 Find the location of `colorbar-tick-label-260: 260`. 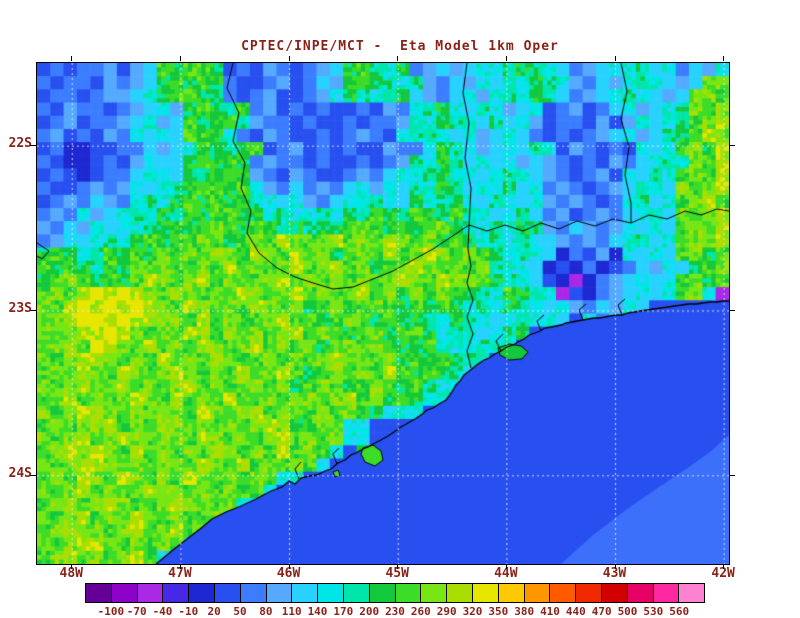

colorbar-tick-label-260: 260 is located at coordinates (420, 611).